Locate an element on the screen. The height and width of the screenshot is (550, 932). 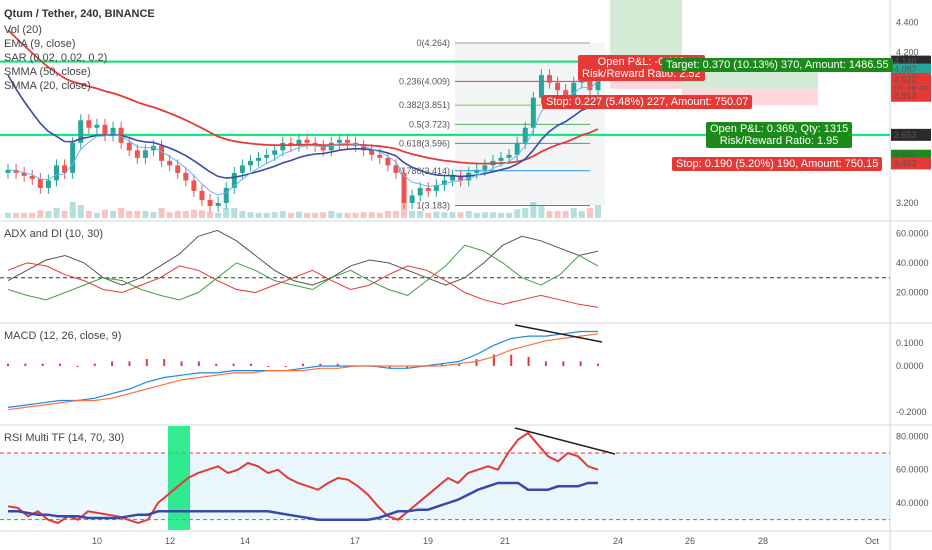
di-plus-line is located at coordinates (303, 272).